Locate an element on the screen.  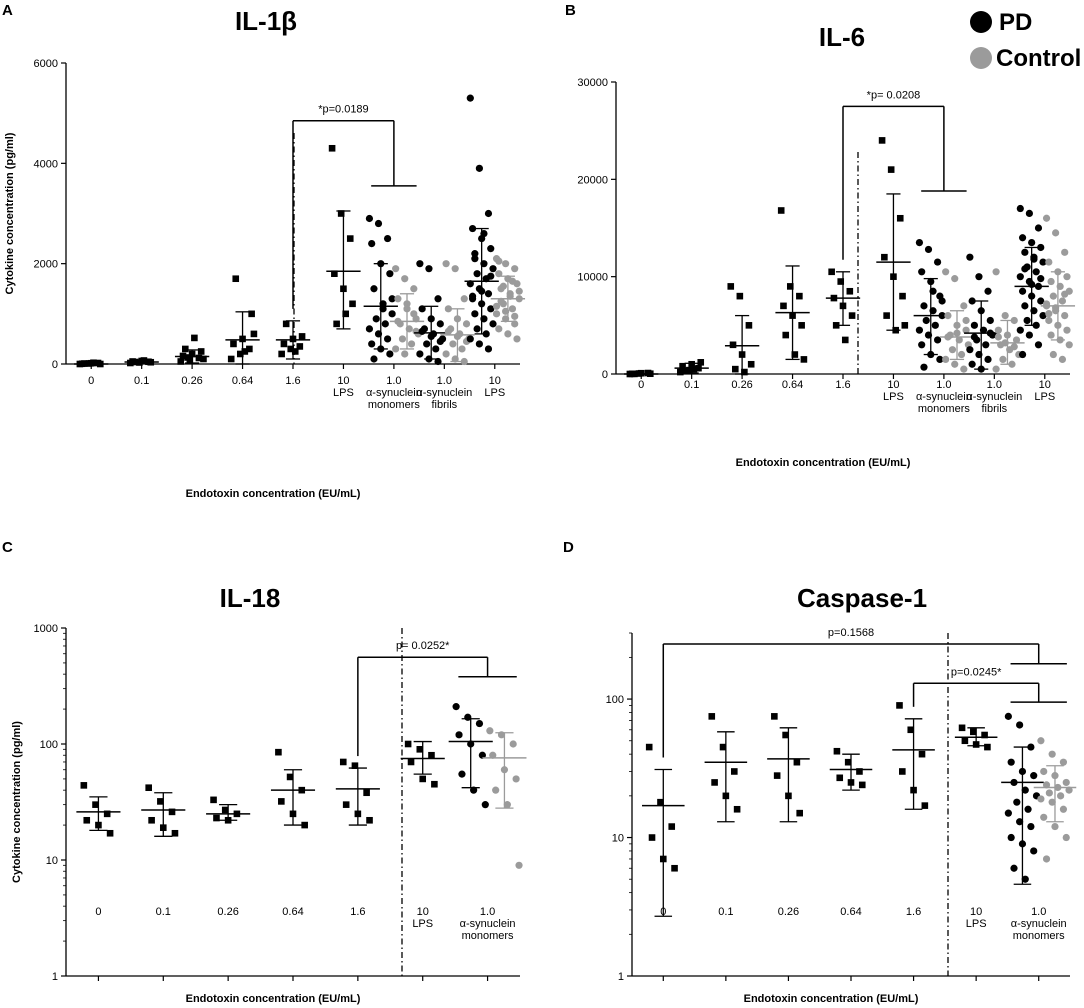
y-tick-label: 1 is located at coordinates (55, 977).